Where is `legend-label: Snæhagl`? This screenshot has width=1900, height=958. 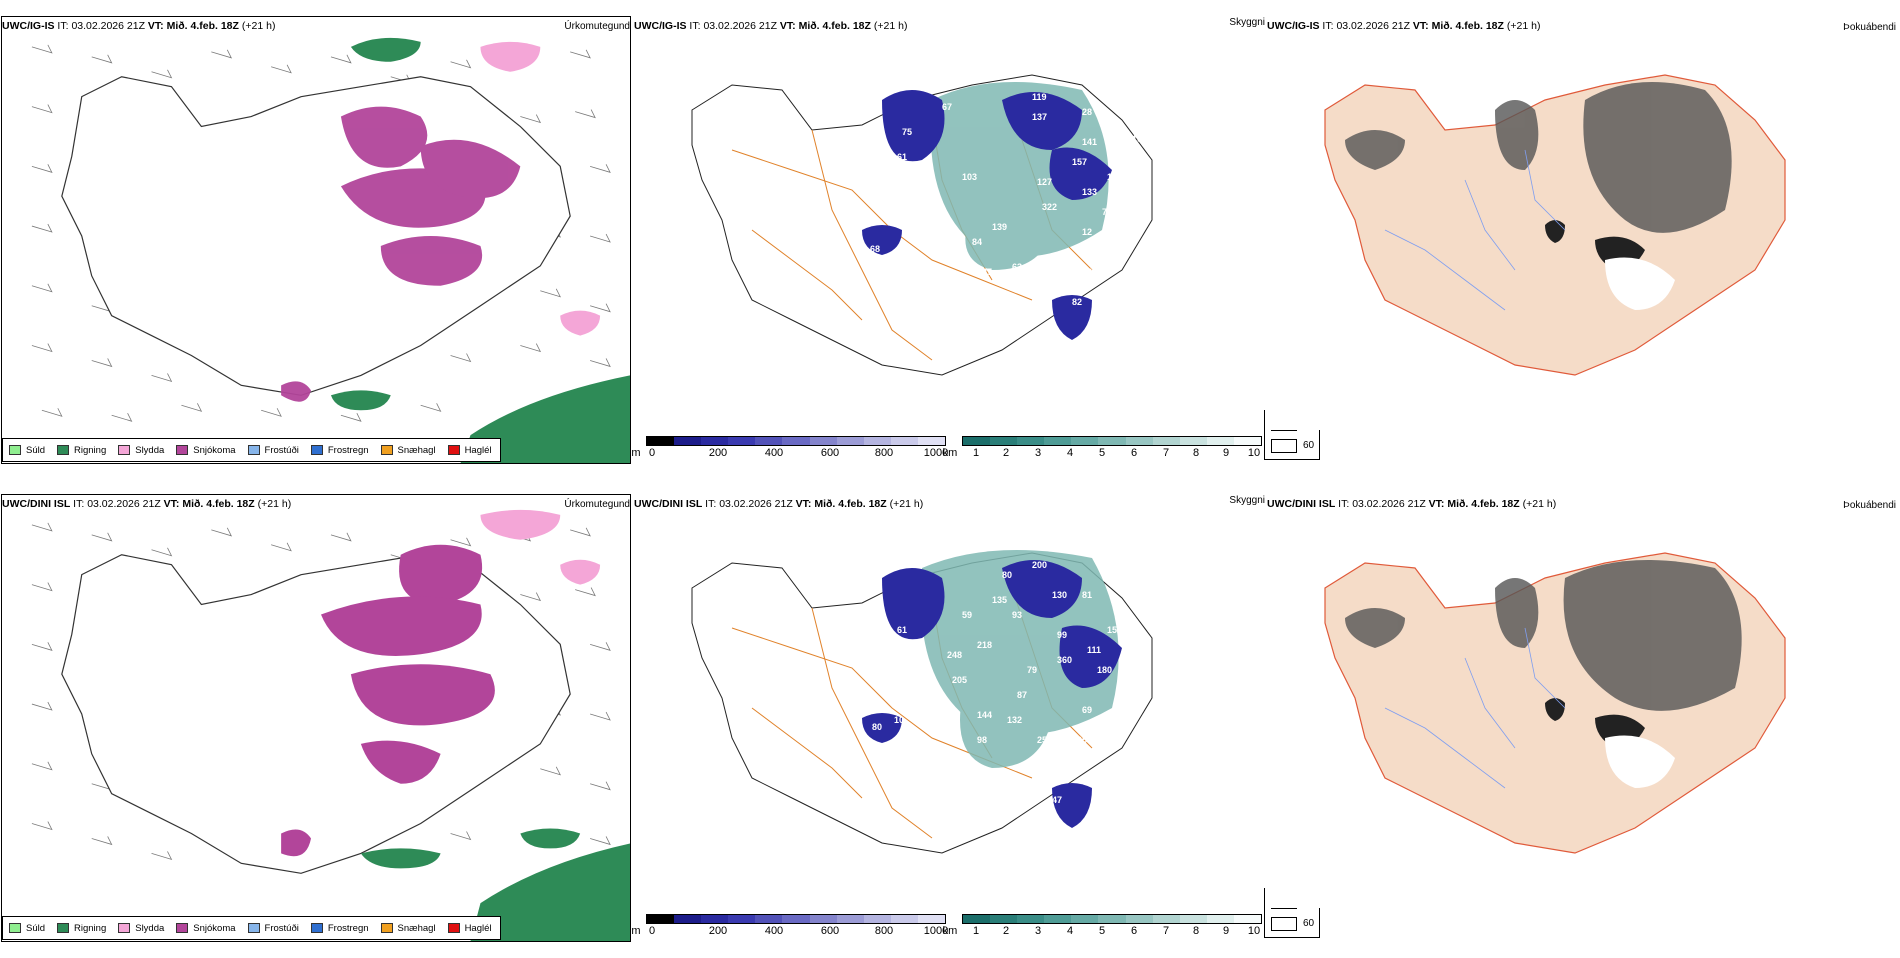
legend-label: Snæhagl is located at coordinates (416, 450).